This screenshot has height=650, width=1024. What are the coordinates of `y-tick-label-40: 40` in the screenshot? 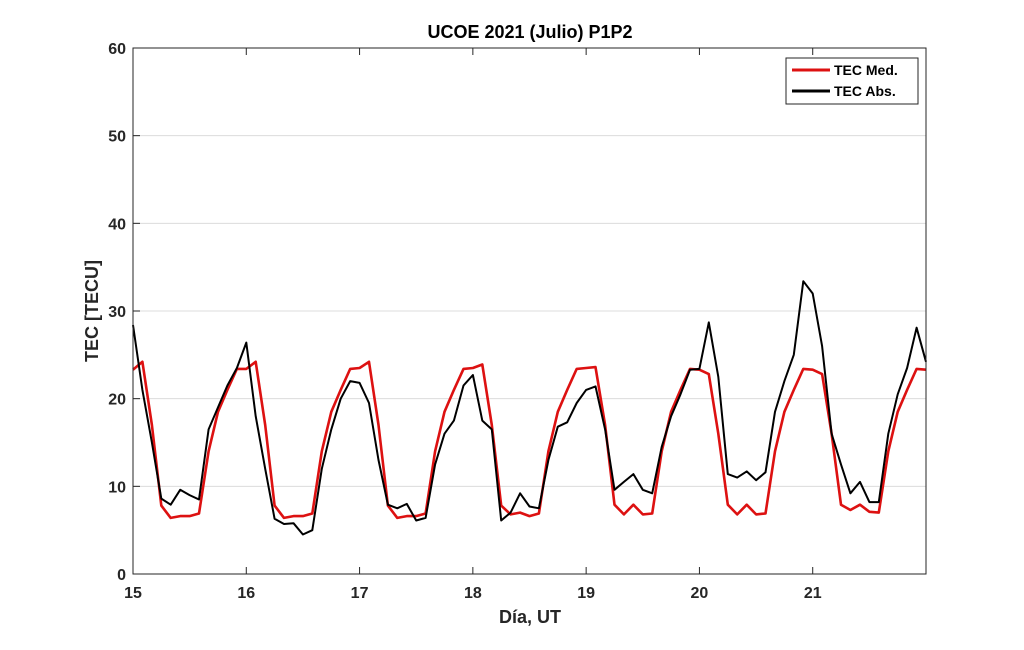 It's located at (117, 224).